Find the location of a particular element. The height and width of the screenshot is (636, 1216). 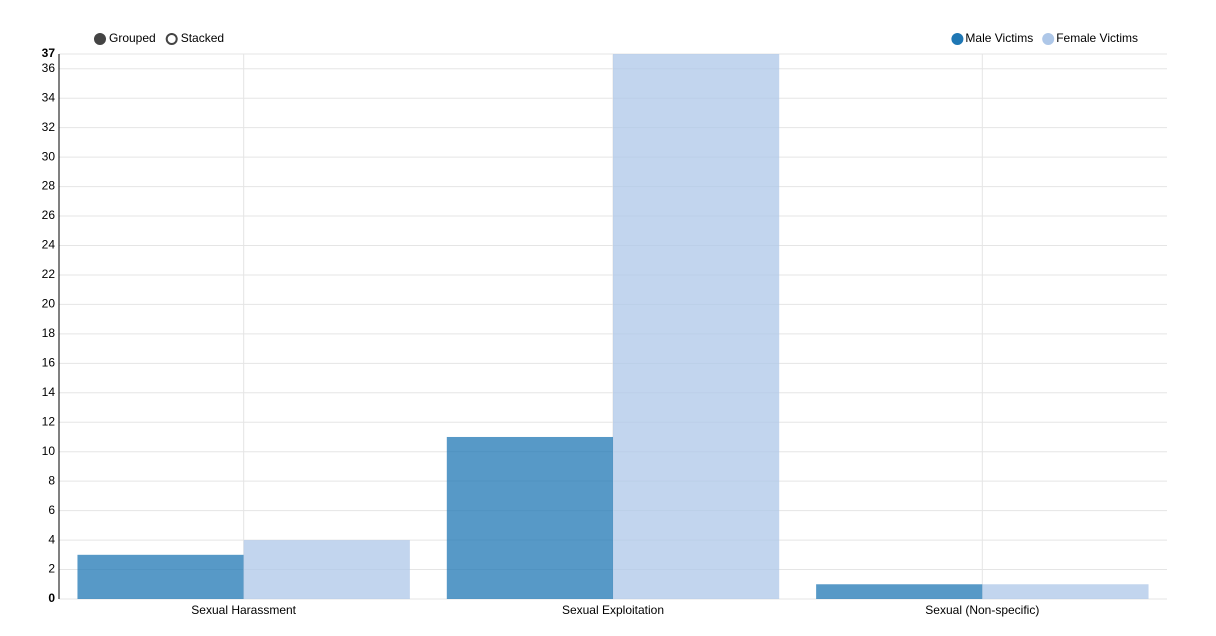

x-tick-label: Sexual Harassment is located at coordinates (243, 610).